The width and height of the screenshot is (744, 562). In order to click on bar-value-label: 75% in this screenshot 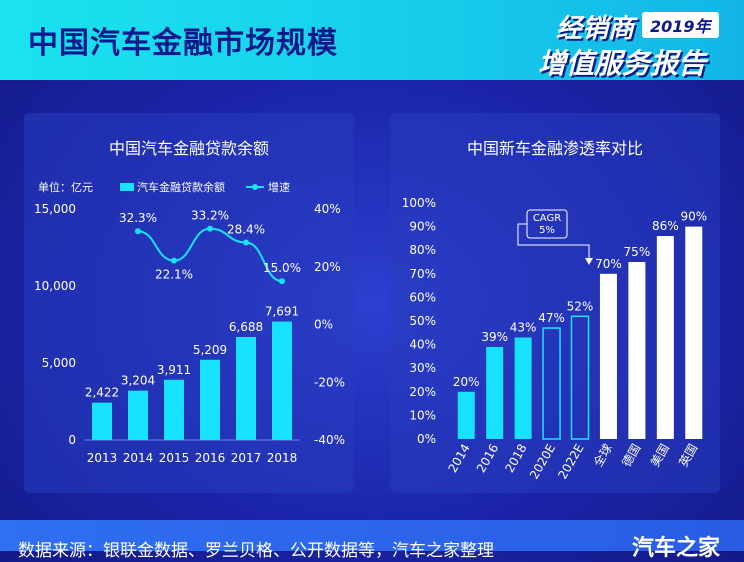, I will do `click(637, 252)`.